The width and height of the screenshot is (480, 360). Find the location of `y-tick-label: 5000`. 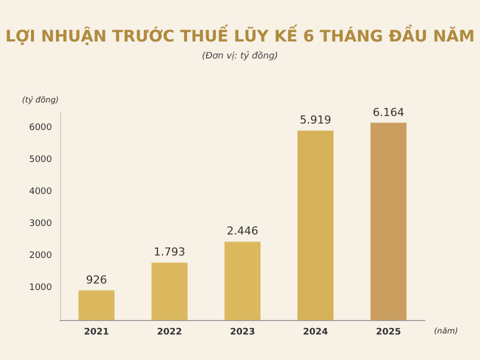

y-tick-label: 5000 is located at coordinates (40, 160).